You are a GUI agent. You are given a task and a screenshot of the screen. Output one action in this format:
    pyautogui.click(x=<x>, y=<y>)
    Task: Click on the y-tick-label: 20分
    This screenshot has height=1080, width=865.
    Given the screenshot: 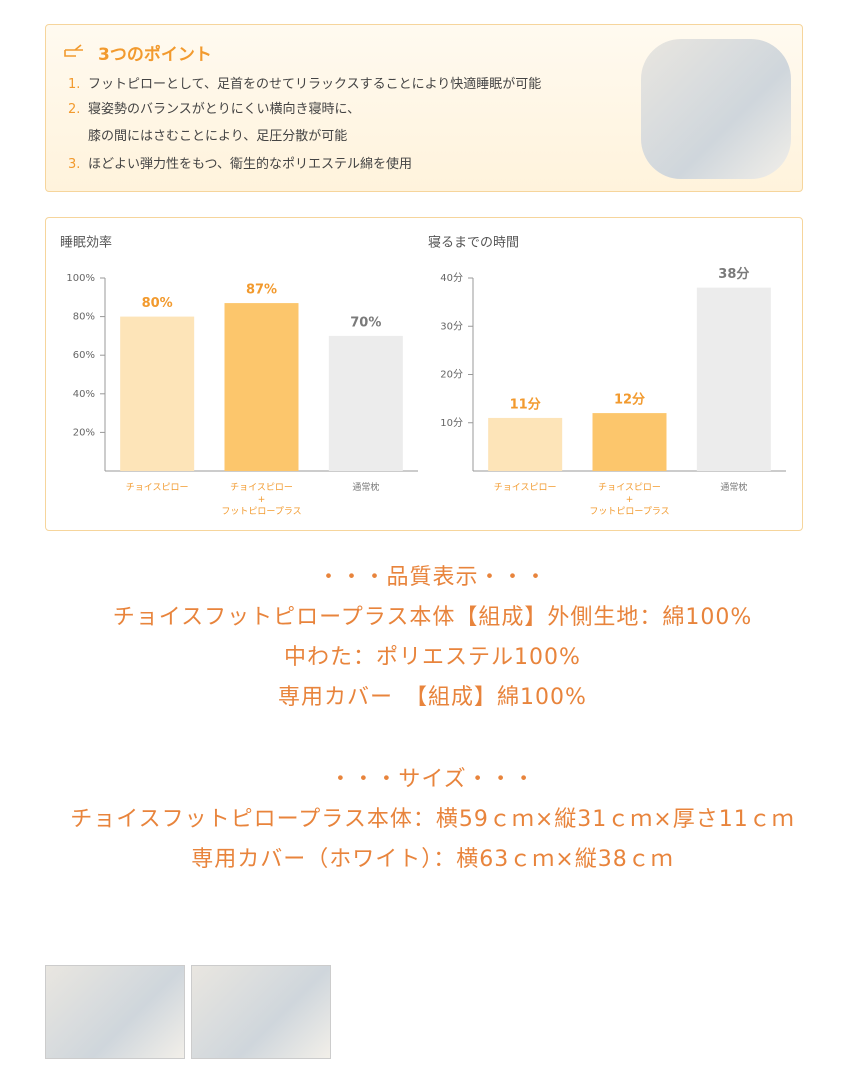 What is the action you would take?
    pyautogui.click(x=451, y=375)
    